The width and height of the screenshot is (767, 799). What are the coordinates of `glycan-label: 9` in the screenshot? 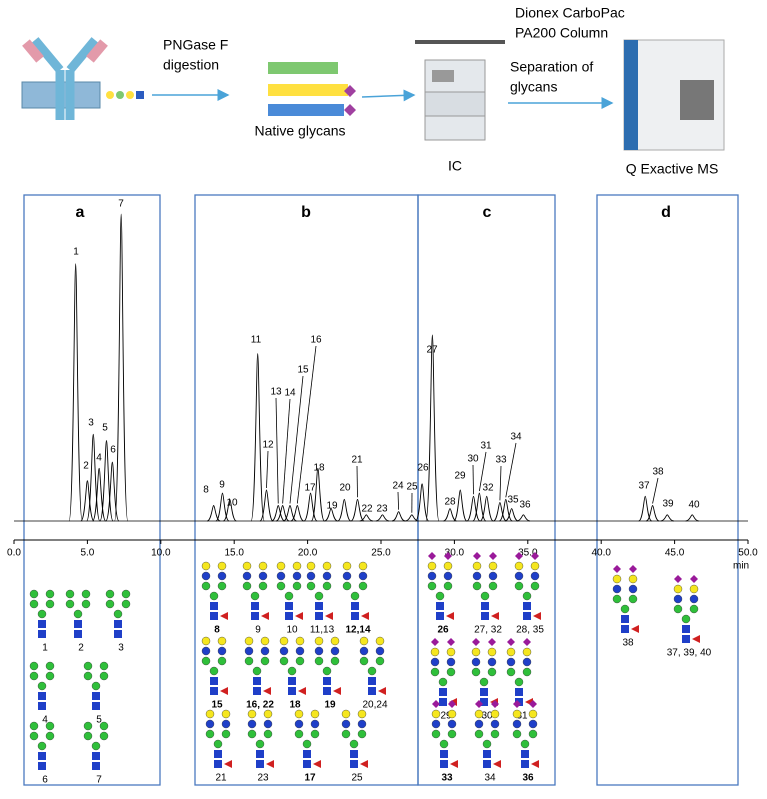 It's located at (258, 630).